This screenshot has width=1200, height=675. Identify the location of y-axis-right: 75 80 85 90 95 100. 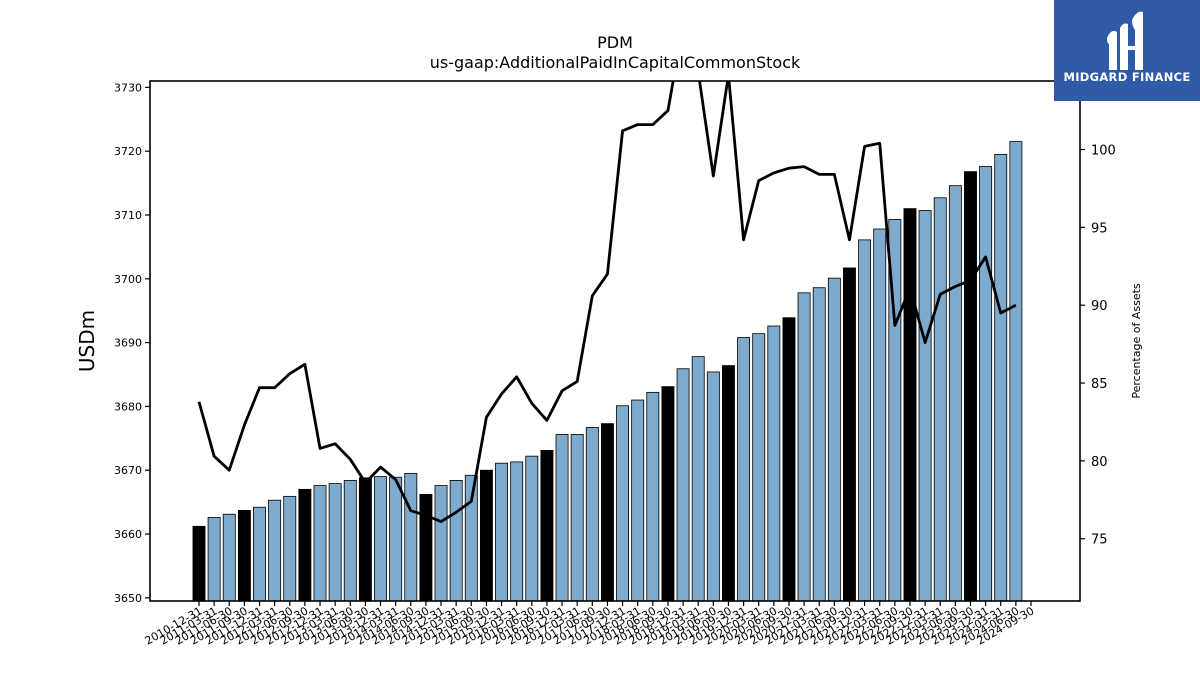
(1098, 346).